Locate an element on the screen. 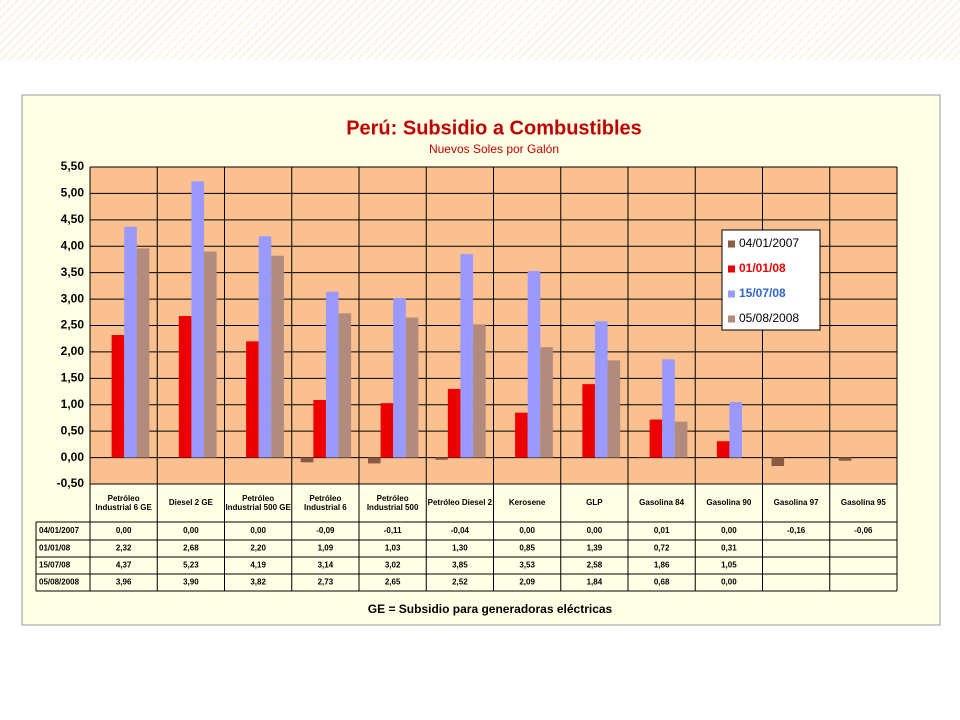 The height and width of the screenshot is (720, 960). y-tick-label: 4,00 is located at coordinates (73, 245).